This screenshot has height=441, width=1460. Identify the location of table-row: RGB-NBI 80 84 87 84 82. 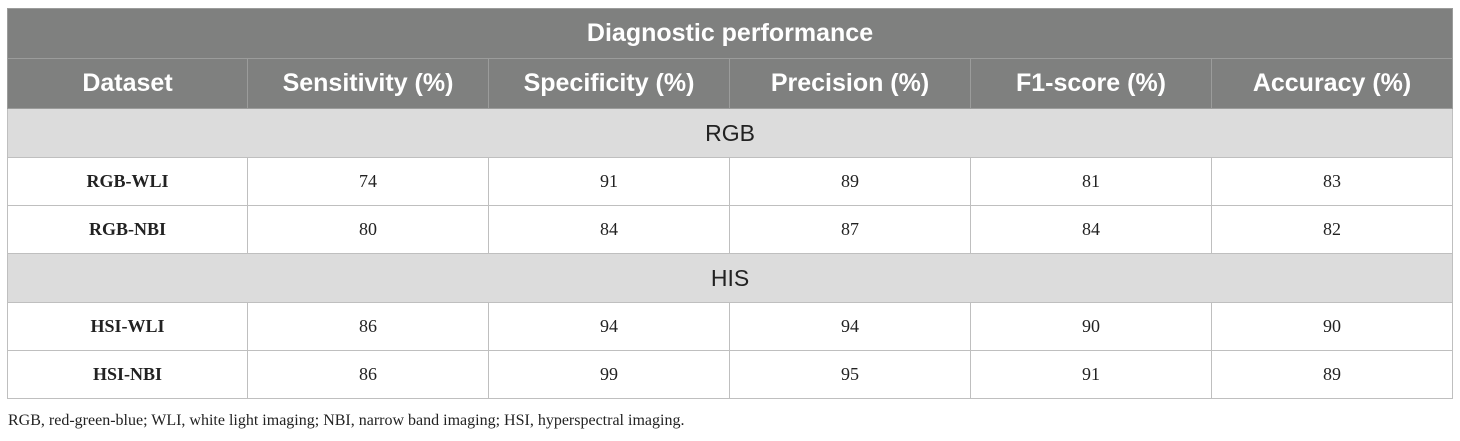
(730, 229).